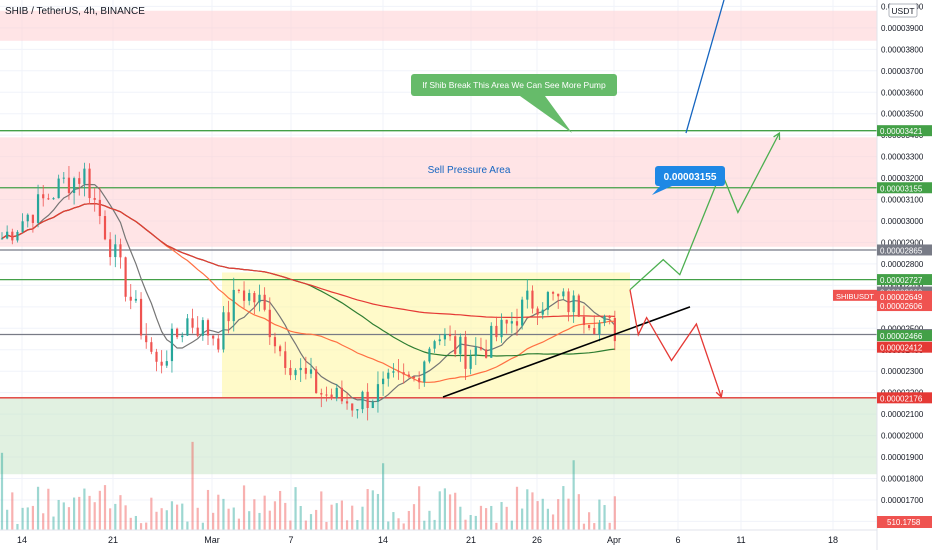  Describe the element at coordinates (705, 67) in the screenshot. I see `blue-projection-line` at that location.